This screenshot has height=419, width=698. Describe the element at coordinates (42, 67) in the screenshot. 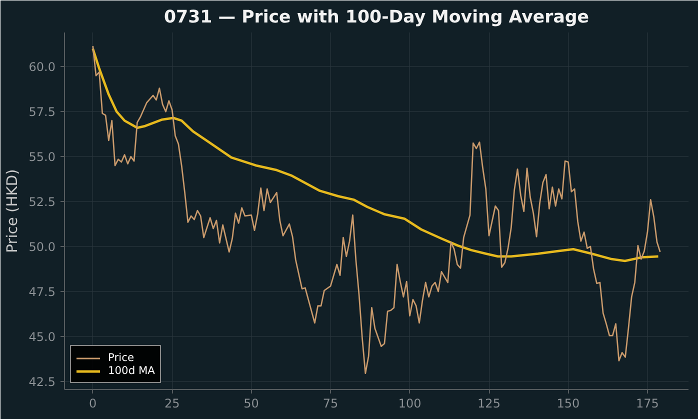

I see `y-tick-label: 60.0` at that location.